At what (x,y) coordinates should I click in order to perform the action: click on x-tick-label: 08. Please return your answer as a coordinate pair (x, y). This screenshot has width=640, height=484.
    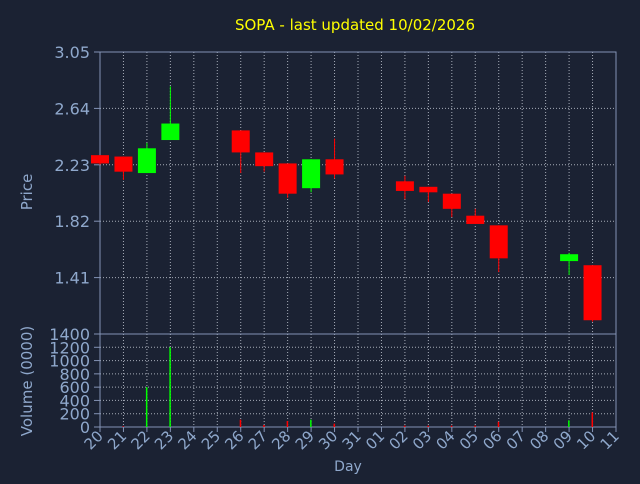
    Looking at the image, I should click on (539, 440).